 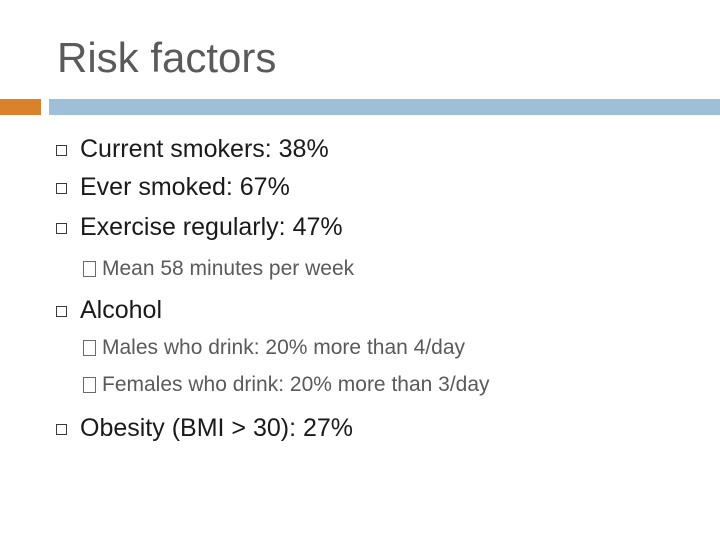 I want to click on bullet-ever-smoked: Ever smoked: 67%, so click(x=185, y=187).